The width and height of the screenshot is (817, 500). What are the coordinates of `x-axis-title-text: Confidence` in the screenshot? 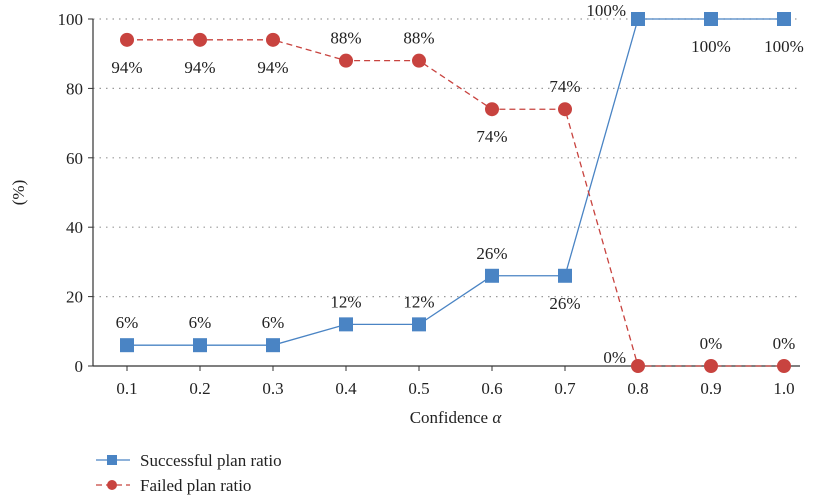 It's located at (451, 417).